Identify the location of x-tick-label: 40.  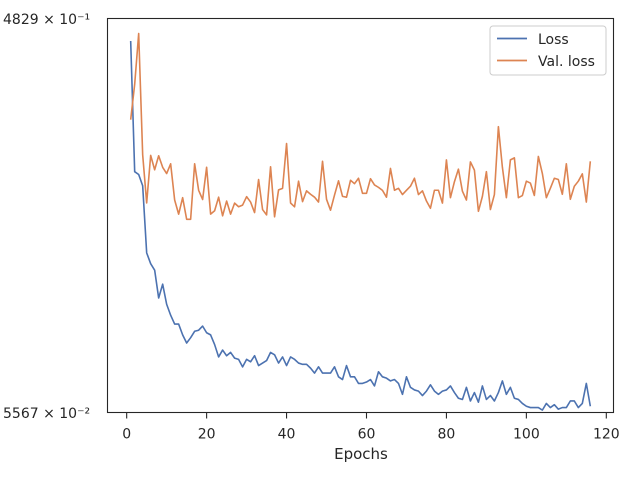
(287, 435).